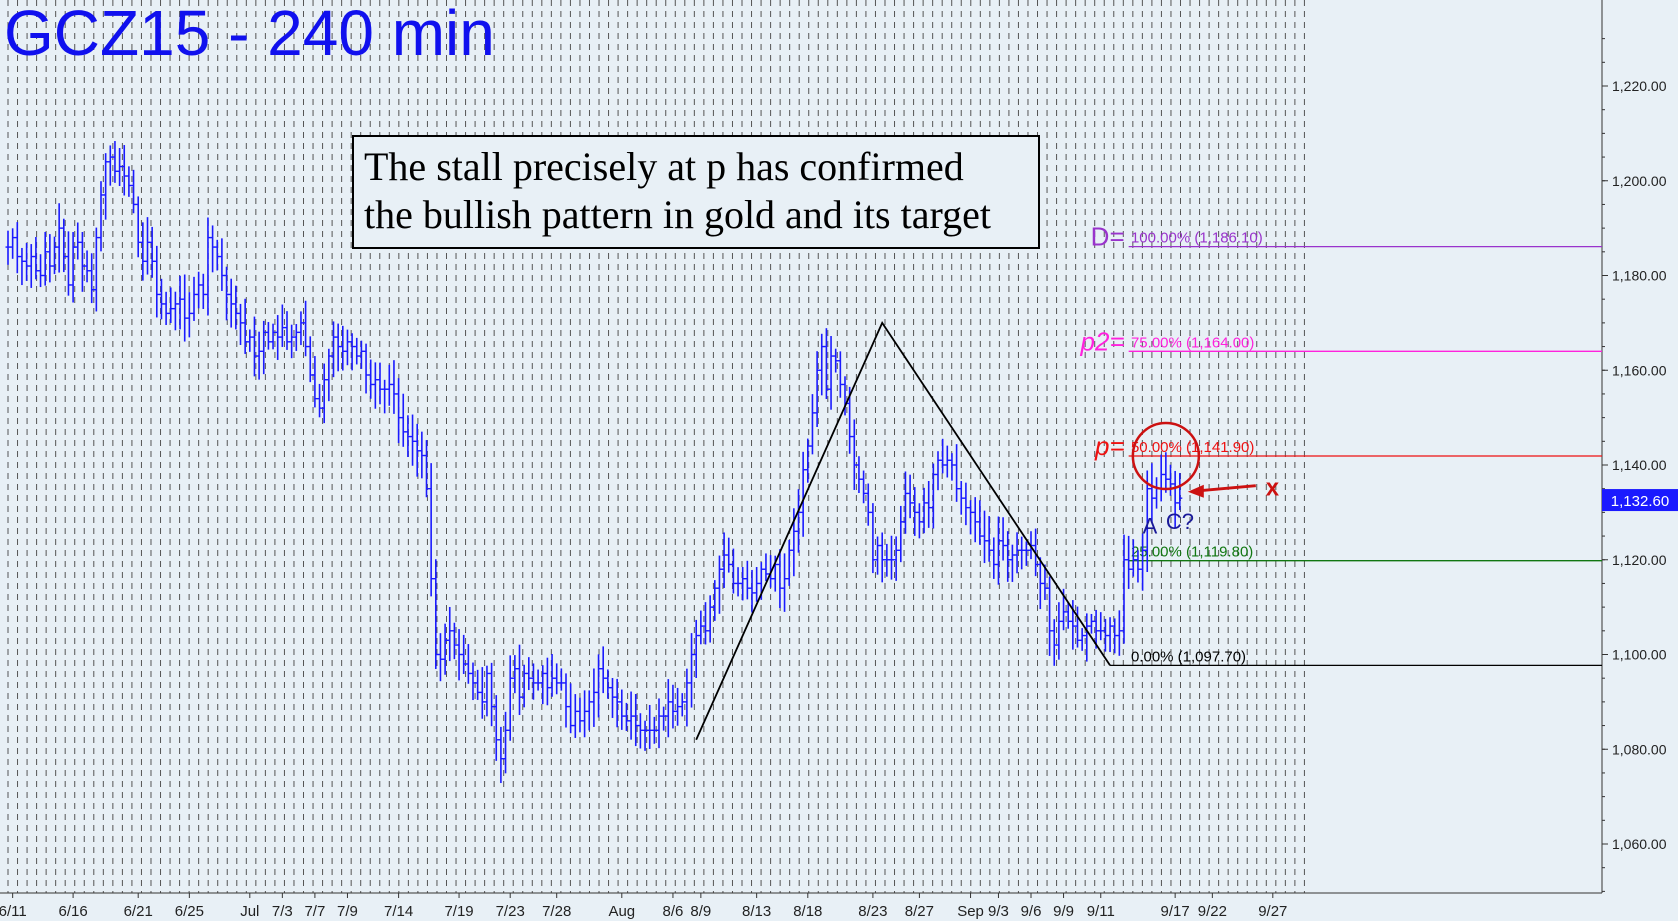 The image size is (1678, 921). Describe the element at coordinates (282, 911) in the screenshot. I see `x-tick-label: 7/3` at that location.